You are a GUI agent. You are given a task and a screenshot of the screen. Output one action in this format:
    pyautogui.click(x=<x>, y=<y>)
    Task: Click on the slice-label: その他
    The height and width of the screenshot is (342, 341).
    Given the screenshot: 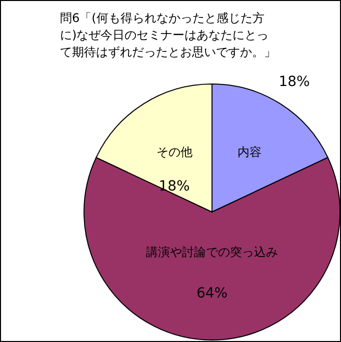 What is the action you would take?
    pyautogui.click(x=174, y=151)
    